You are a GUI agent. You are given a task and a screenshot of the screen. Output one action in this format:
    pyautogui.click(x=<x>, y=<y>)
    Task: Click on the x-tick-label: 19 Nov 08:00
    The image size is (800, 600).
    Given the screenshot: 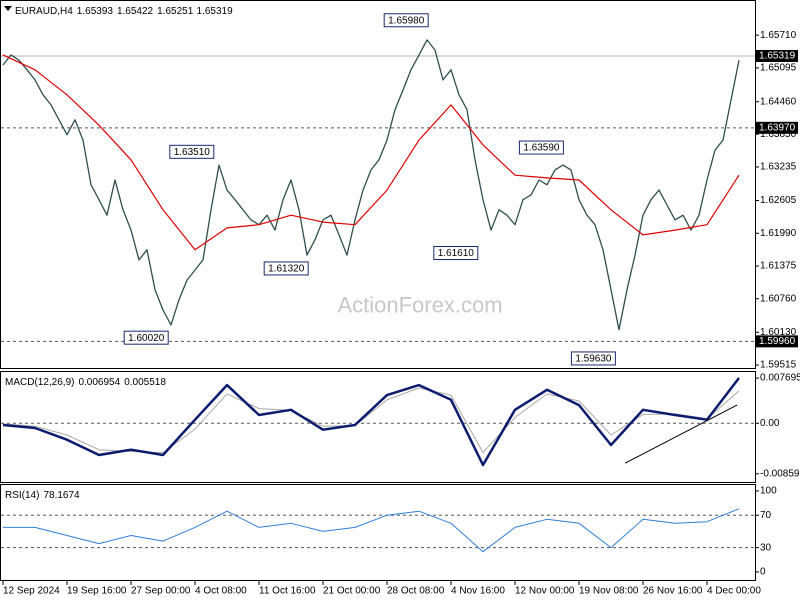 What is the action you would take?
    pyautogui.click(x=609, y=591)
    